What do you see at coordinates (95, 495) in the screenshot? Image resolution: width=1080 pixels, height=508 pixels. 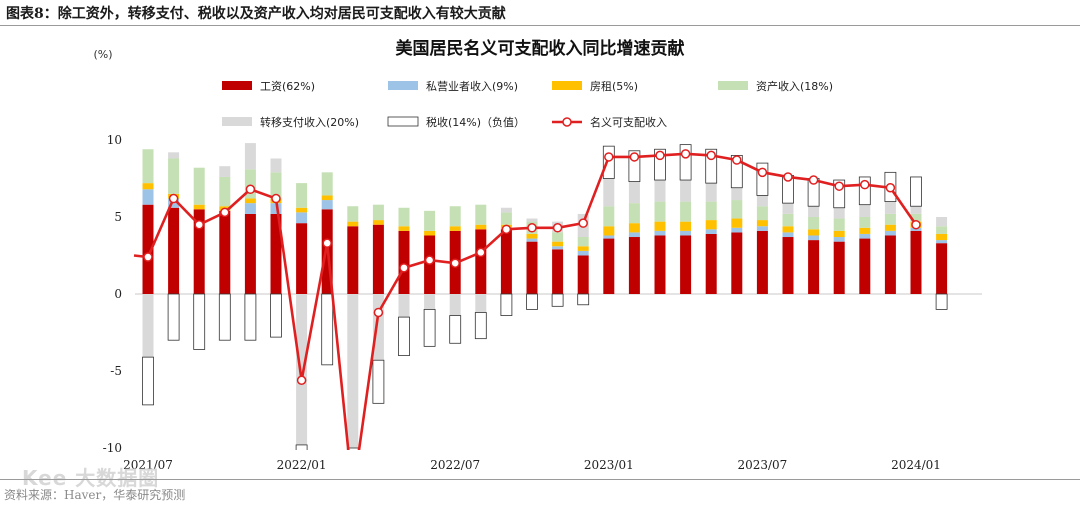 I see `source-note: 资料来源：Haver，华泰研究预测` at bounding box center [95, 495].